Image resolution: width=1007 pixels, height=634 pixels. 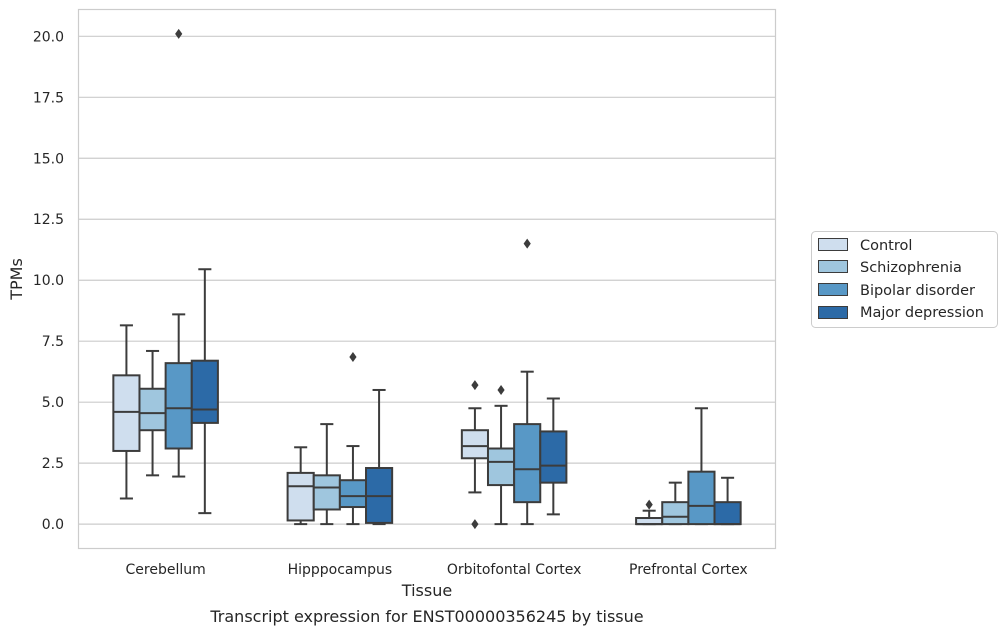 I want to click on legend-label-control: Control, so click(x=886, y=246).